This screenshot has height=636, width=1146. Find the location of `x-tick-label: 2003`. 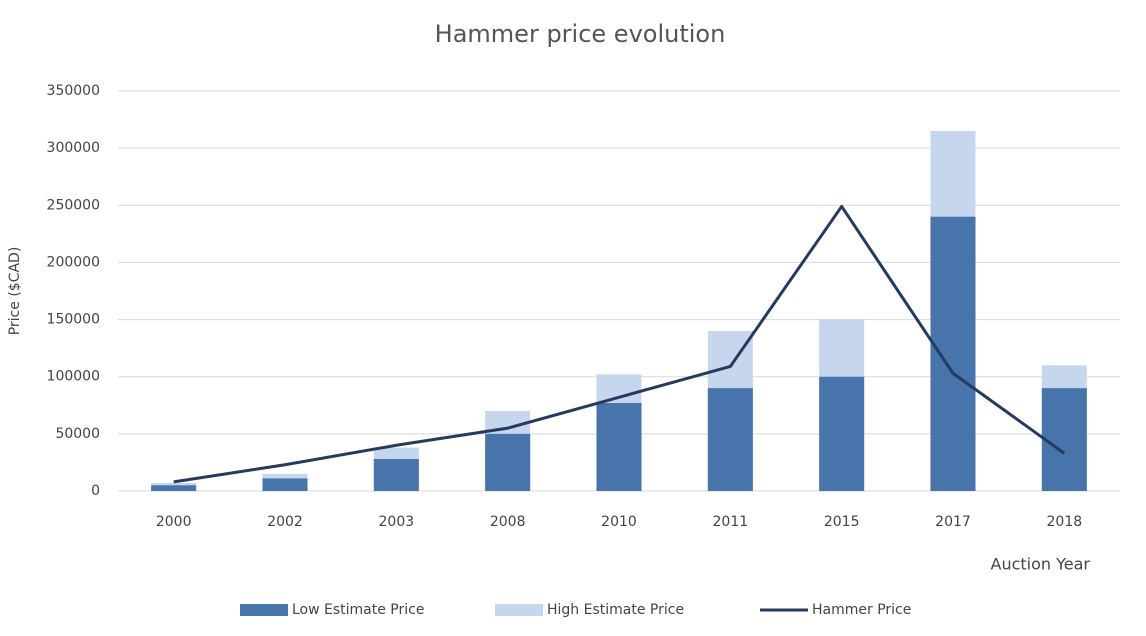

x-tick-label: 2003 is located at coordinates (397, 522).